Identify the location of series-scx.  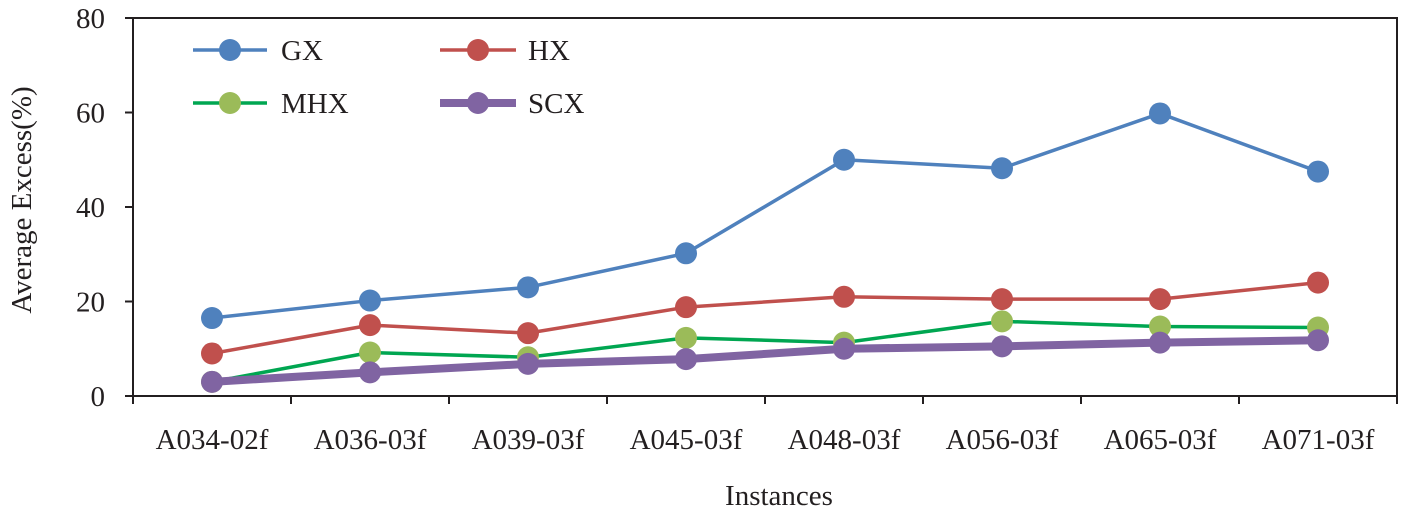
(765, 361).